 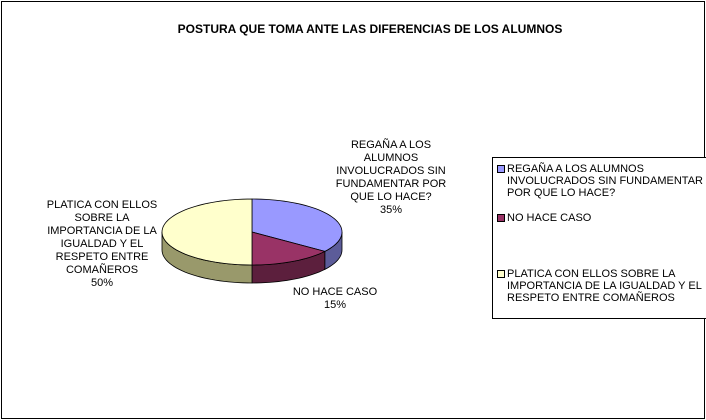 What do you see at coordinates (601, 218) in the screenshot?
I see `legend-entry: NO HACE CASO` at bounding box center [601, 218].